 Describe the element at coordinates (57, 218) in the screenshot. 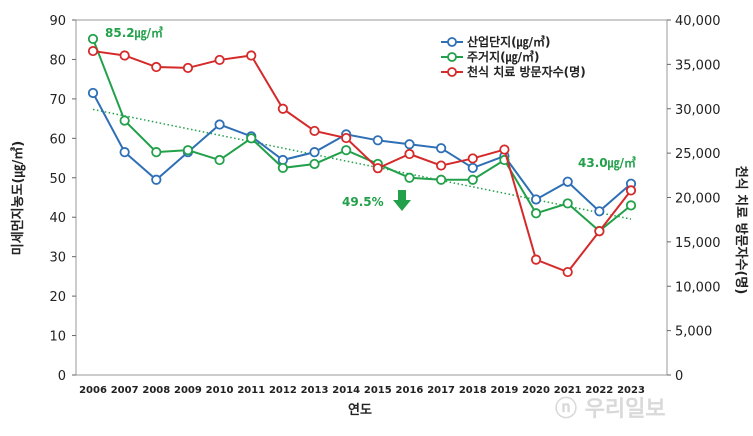

I see `y-left-tick-label: 40` at that location.